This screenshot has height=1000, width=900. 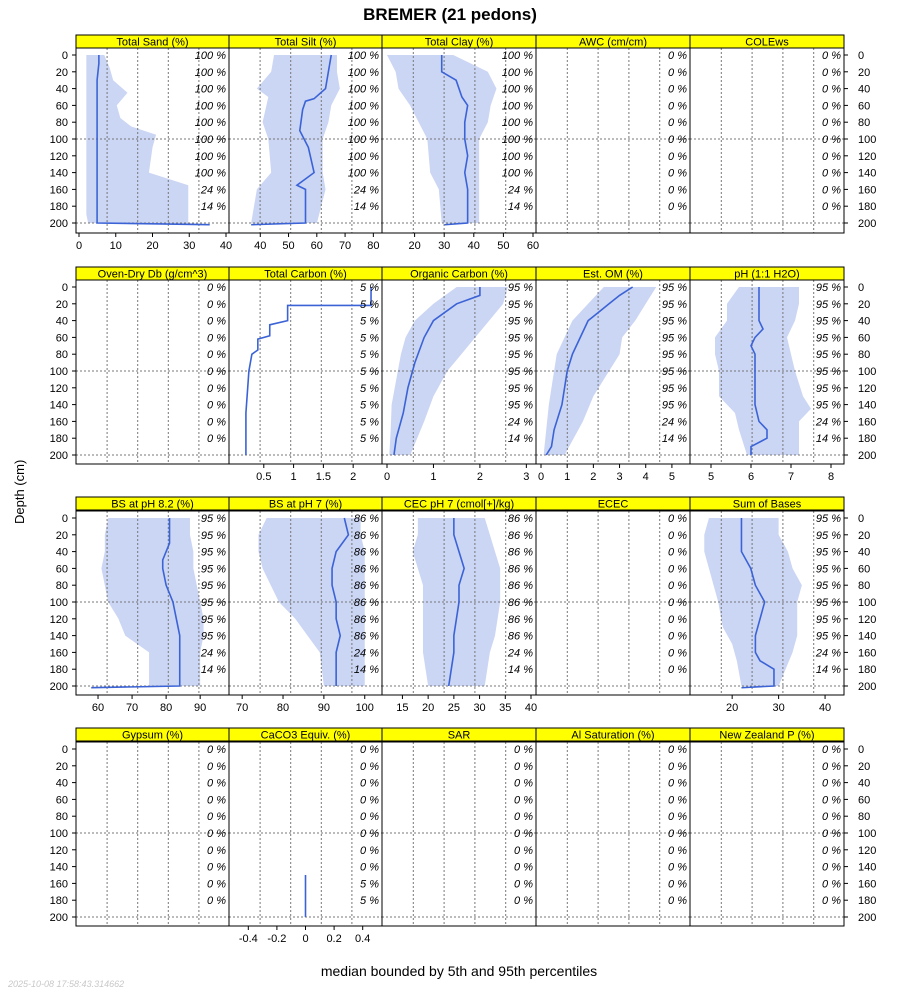 What do you see at coordinates (166, 708) in the screenshot?
I see `x-tick-label: 80` at bounding box center [166, 708].